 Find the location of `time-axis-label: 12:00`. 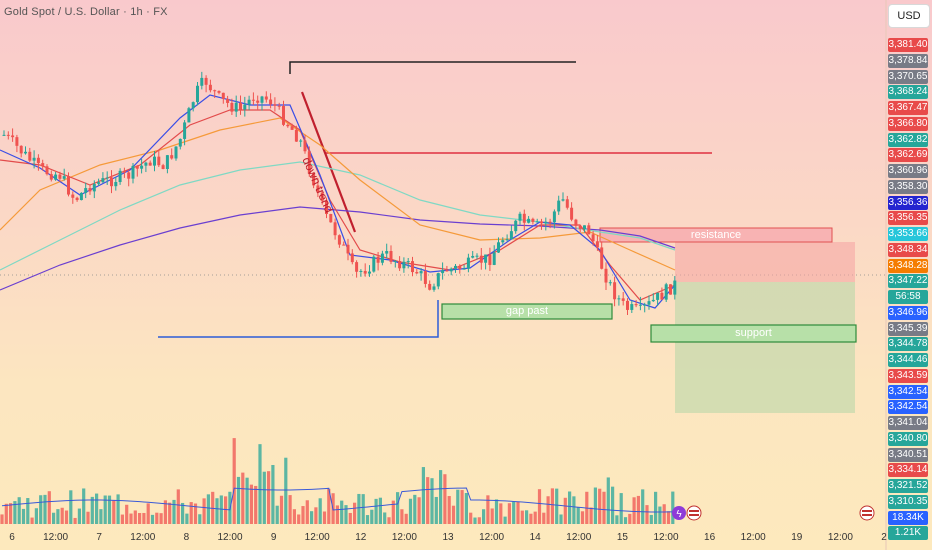

time-axis-label: 12:00 is located at coordinates (753, 537).